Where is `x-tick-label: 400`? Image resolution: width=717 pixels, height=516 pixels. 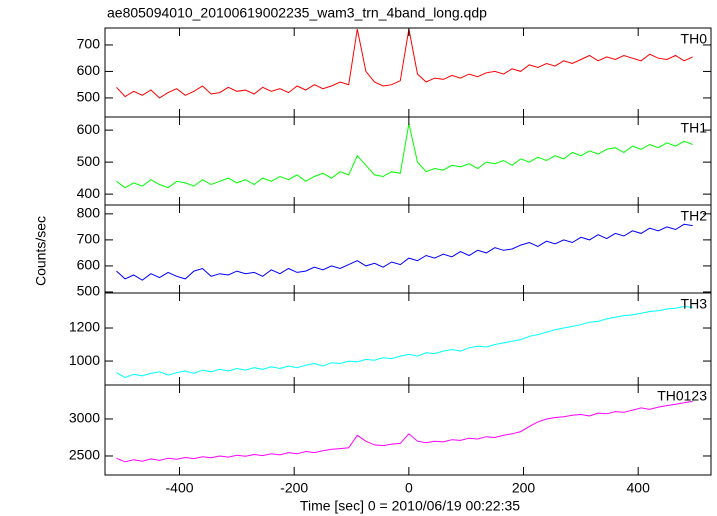 x-tick-label: 400 is located at coordinates (639, 488).